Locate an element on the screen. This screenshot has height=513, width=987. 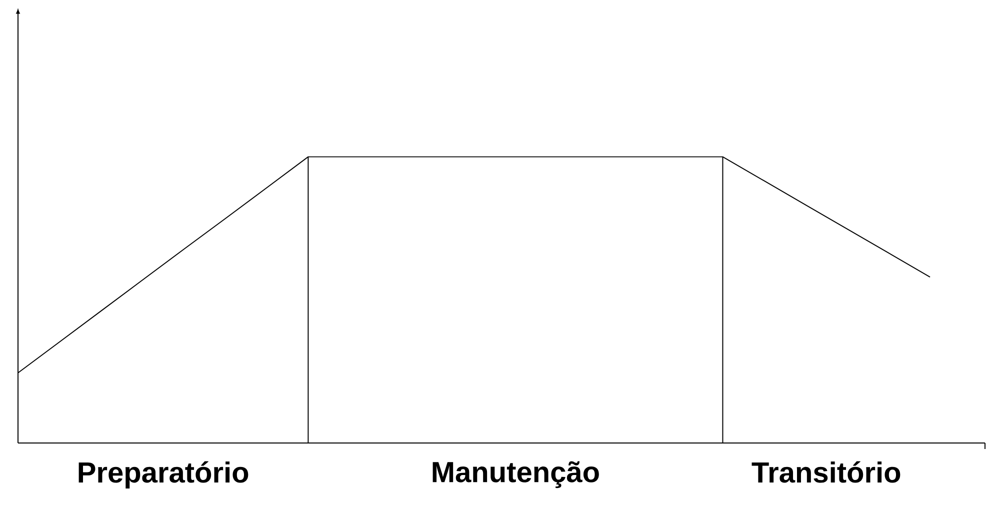
text: Preparatório is located at coordinates (163, 474).